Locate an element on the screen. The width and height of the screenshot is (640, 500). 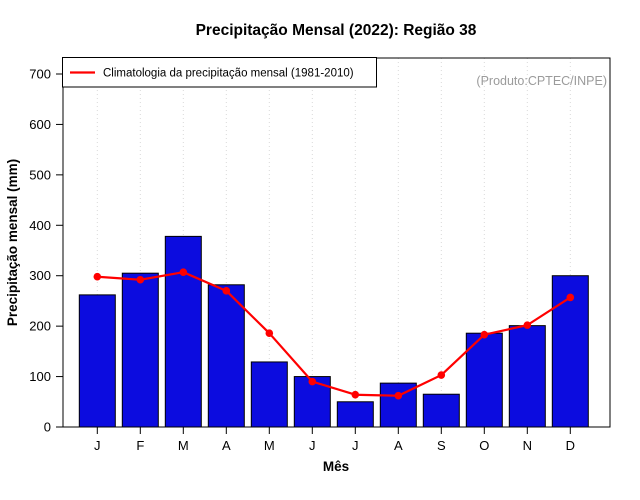
y-tick-label: 0 is located at coordinates (47, 427).